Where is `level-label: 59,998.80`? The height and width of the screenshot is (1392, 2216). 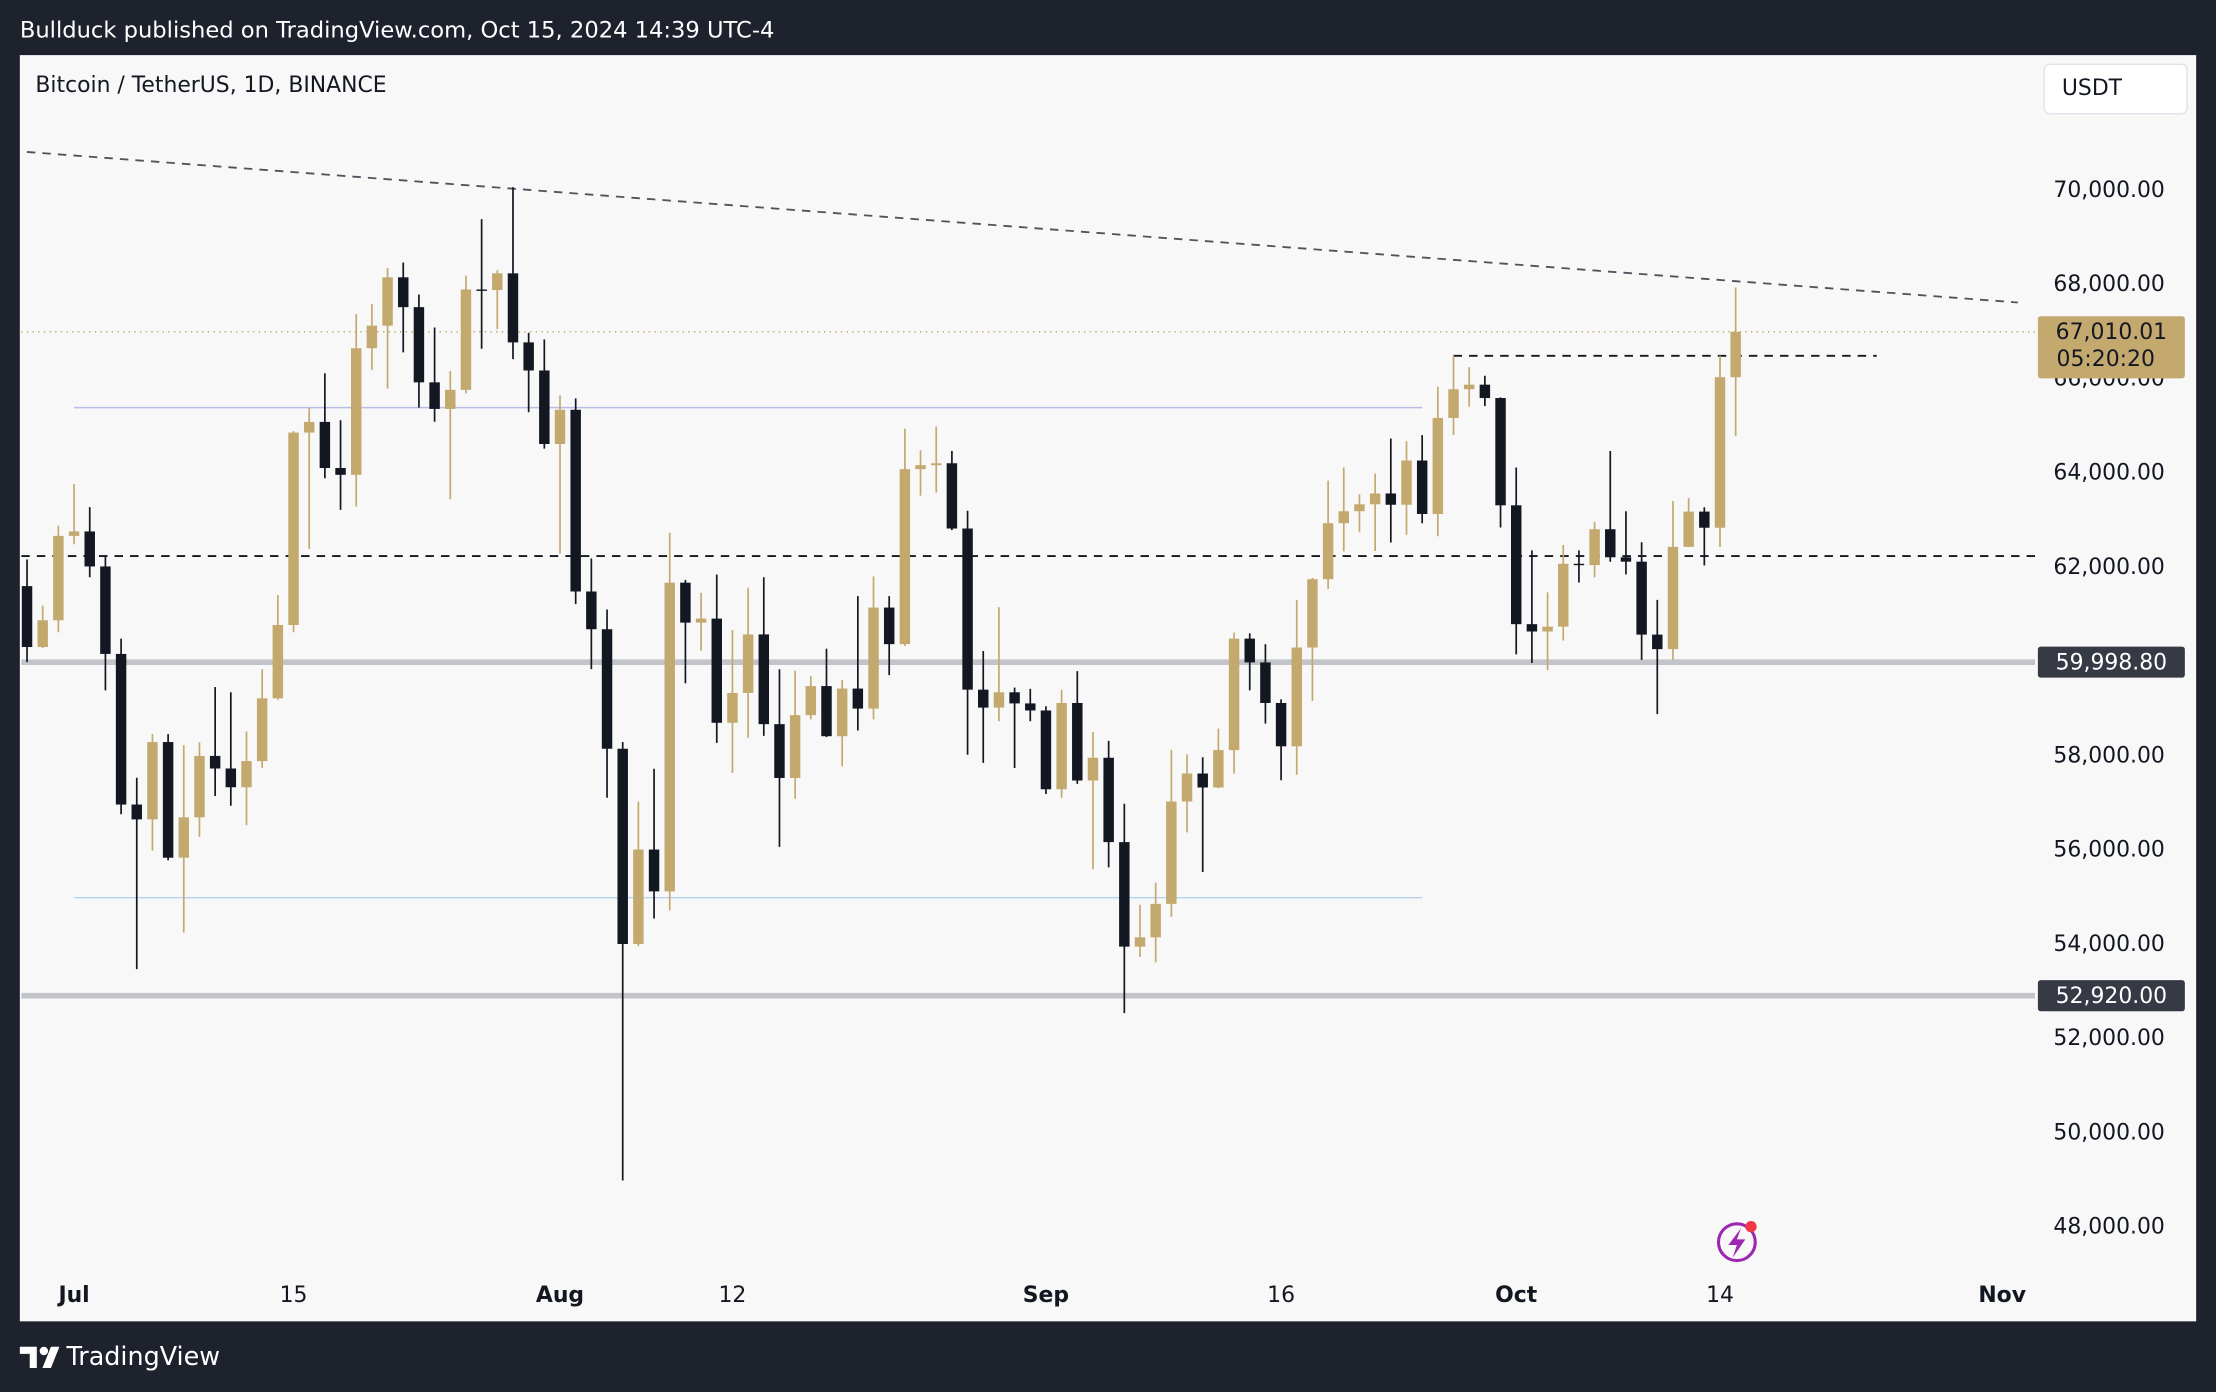 level-label: 59,998.80 is located at coordinates (2111, 663).